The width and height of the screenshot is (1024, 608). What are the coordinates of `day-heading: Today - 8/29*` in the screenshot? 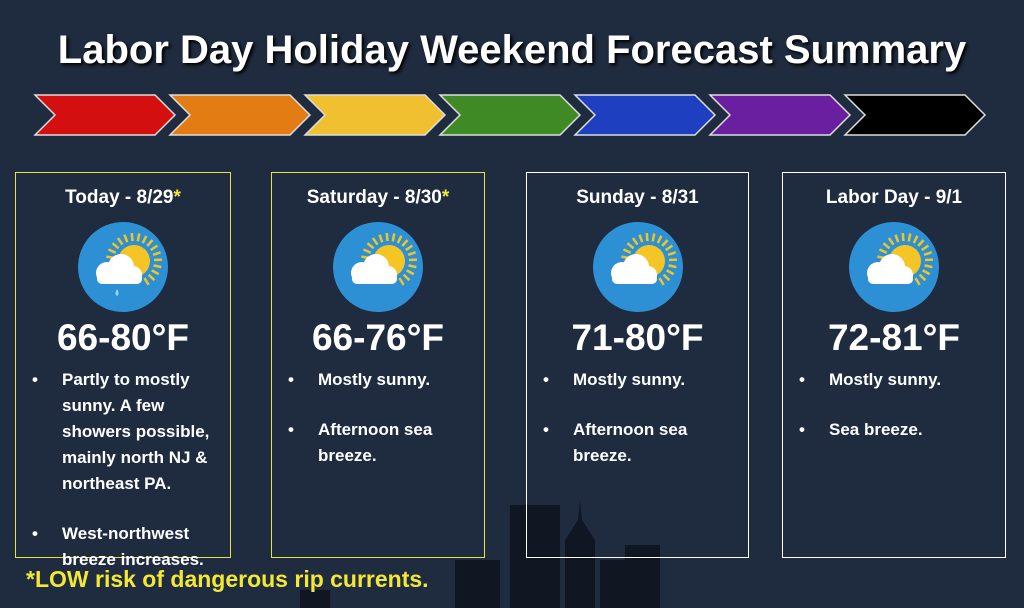 It's located at (123, 198).